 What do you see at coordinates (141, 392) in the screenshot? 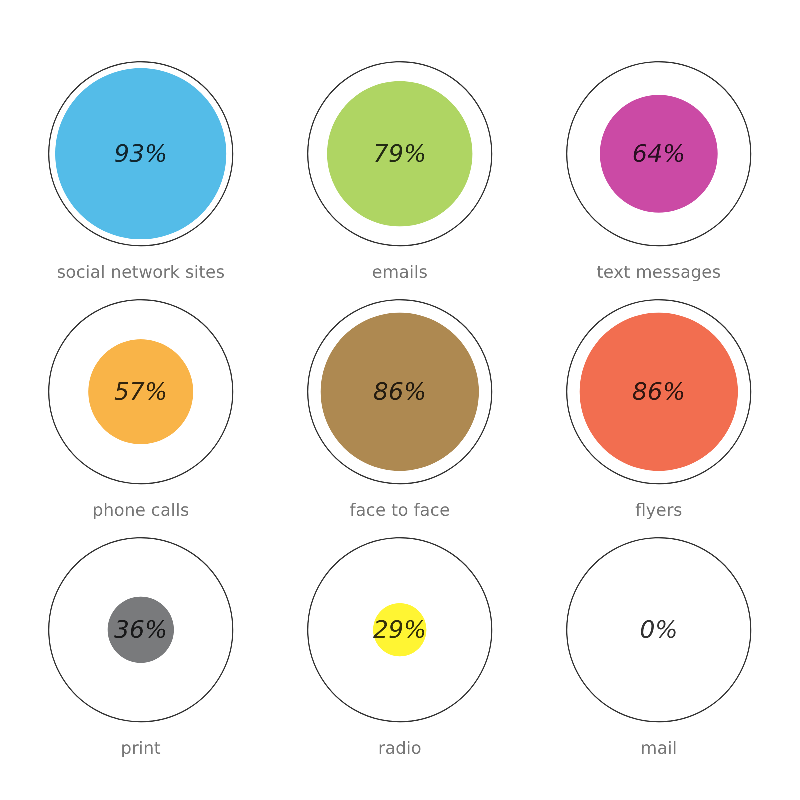
I see `data-label: 57%` at bounding box center [141, 392].